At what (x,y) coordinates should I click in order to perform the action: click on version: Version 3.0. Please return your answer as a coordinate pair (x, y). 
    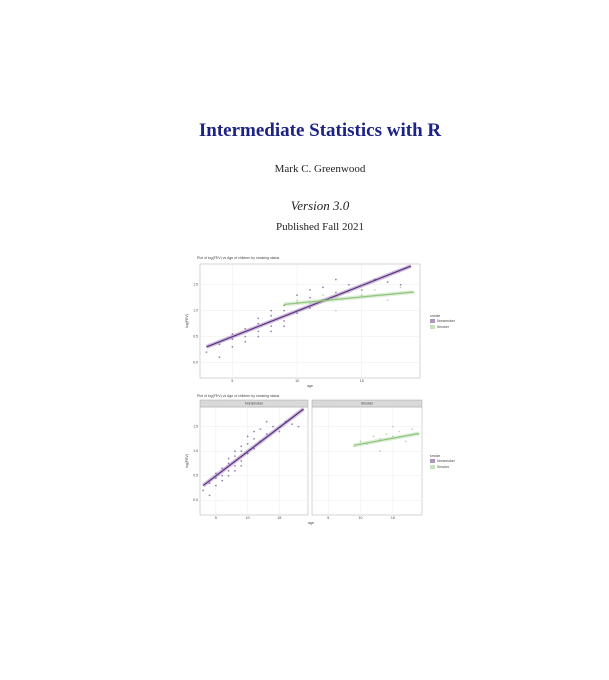
    Looking at the image, I should click on (320, 205).